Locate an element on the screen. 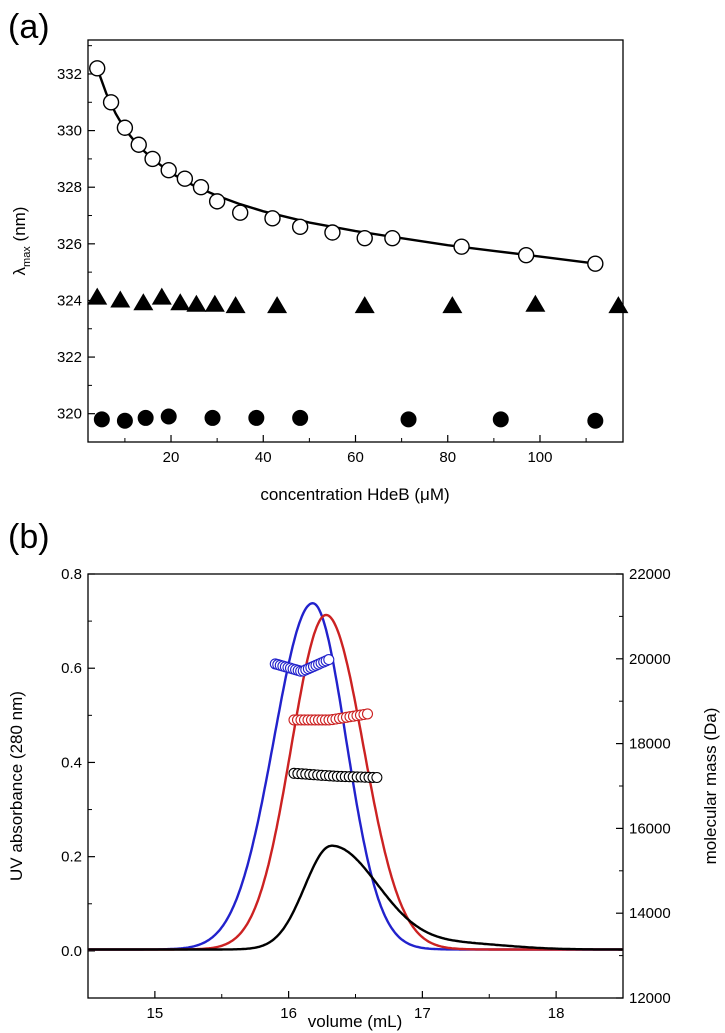  b-right-y-tick-label: 14000 is located at coordinates (650, 913).